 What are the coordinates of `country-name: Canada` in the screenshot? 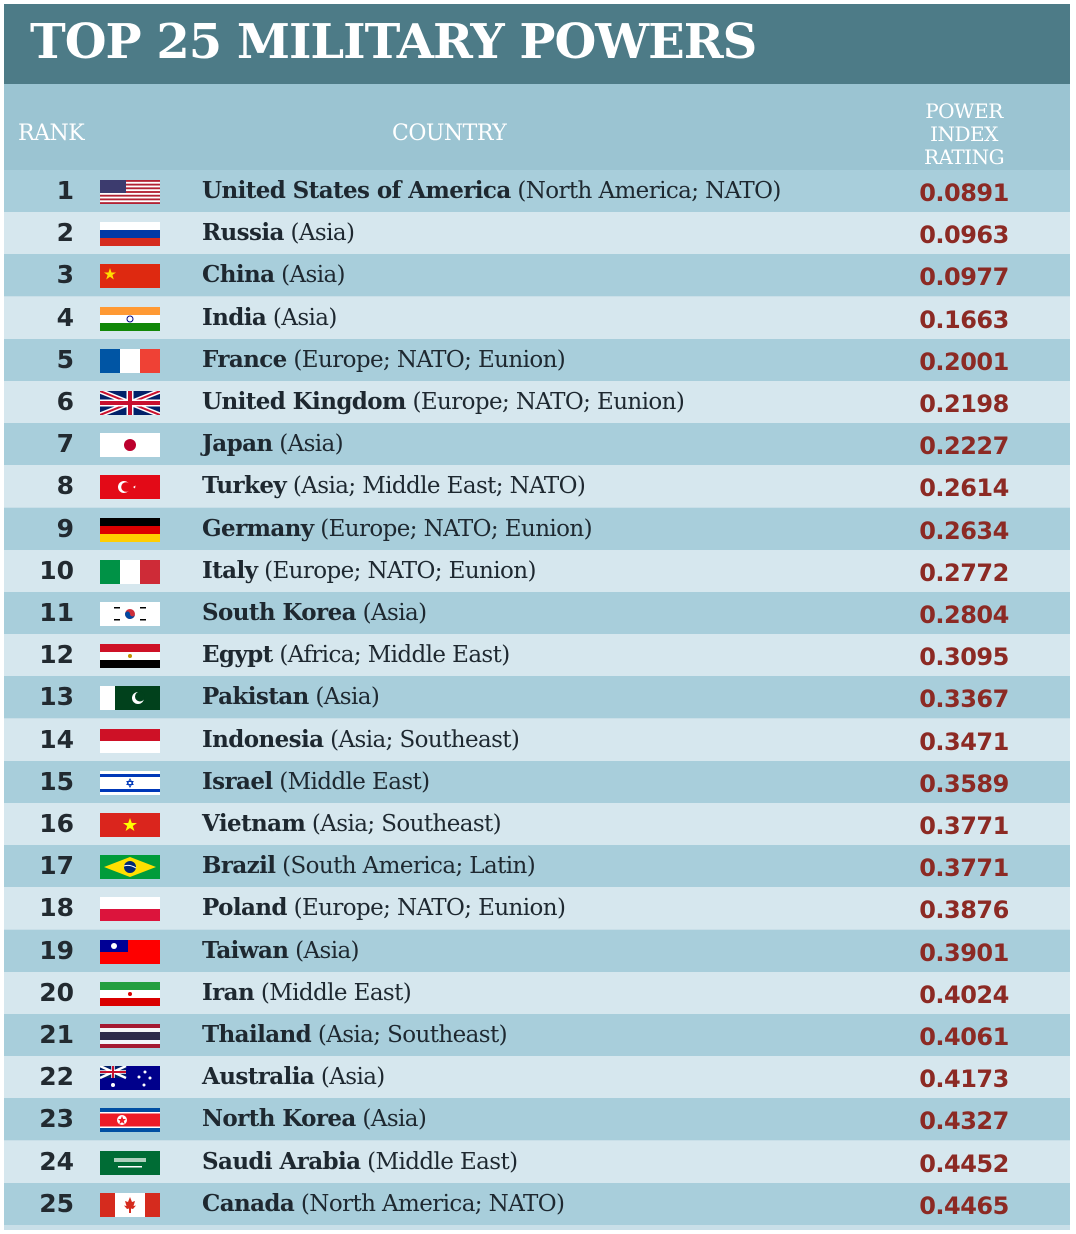 It's located at (248, 1203).